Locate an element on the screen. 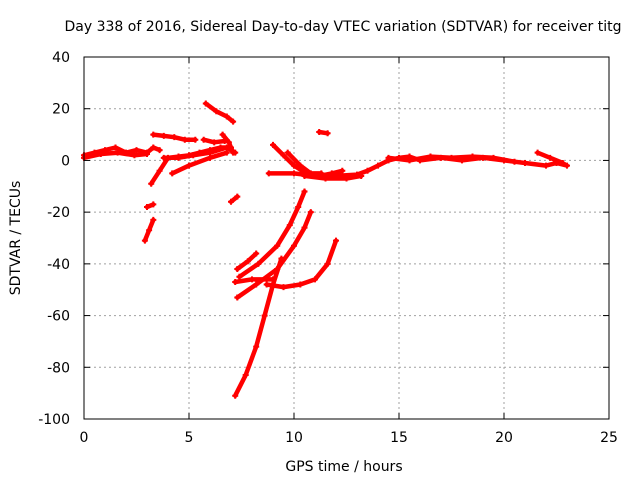  x-tick-label: 20 is located at coordinates (504, 438).